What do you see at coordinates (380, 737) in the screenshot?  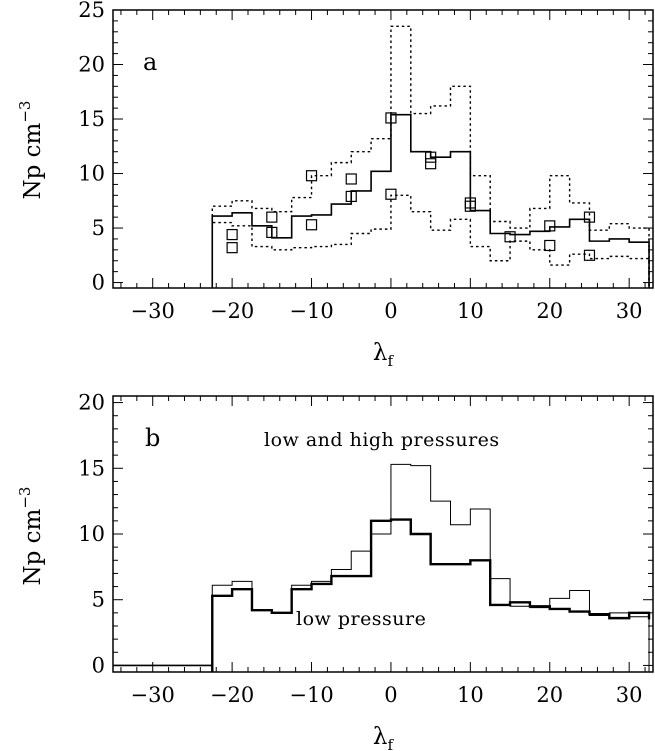 I see `panel-b-x-axis-title-base: λ` at bounding box center [380, 737].